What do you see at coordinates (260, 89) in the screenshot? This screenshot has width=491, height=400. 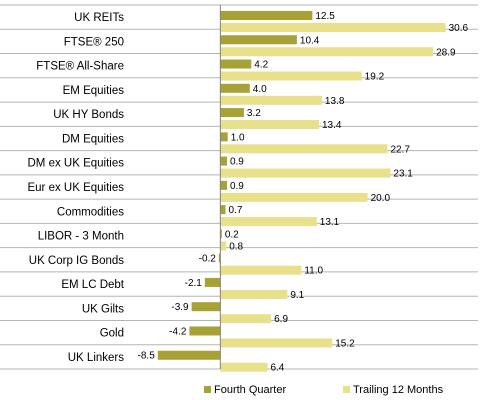 I see `value-label: 4.0` at bounding box center [260, 89].